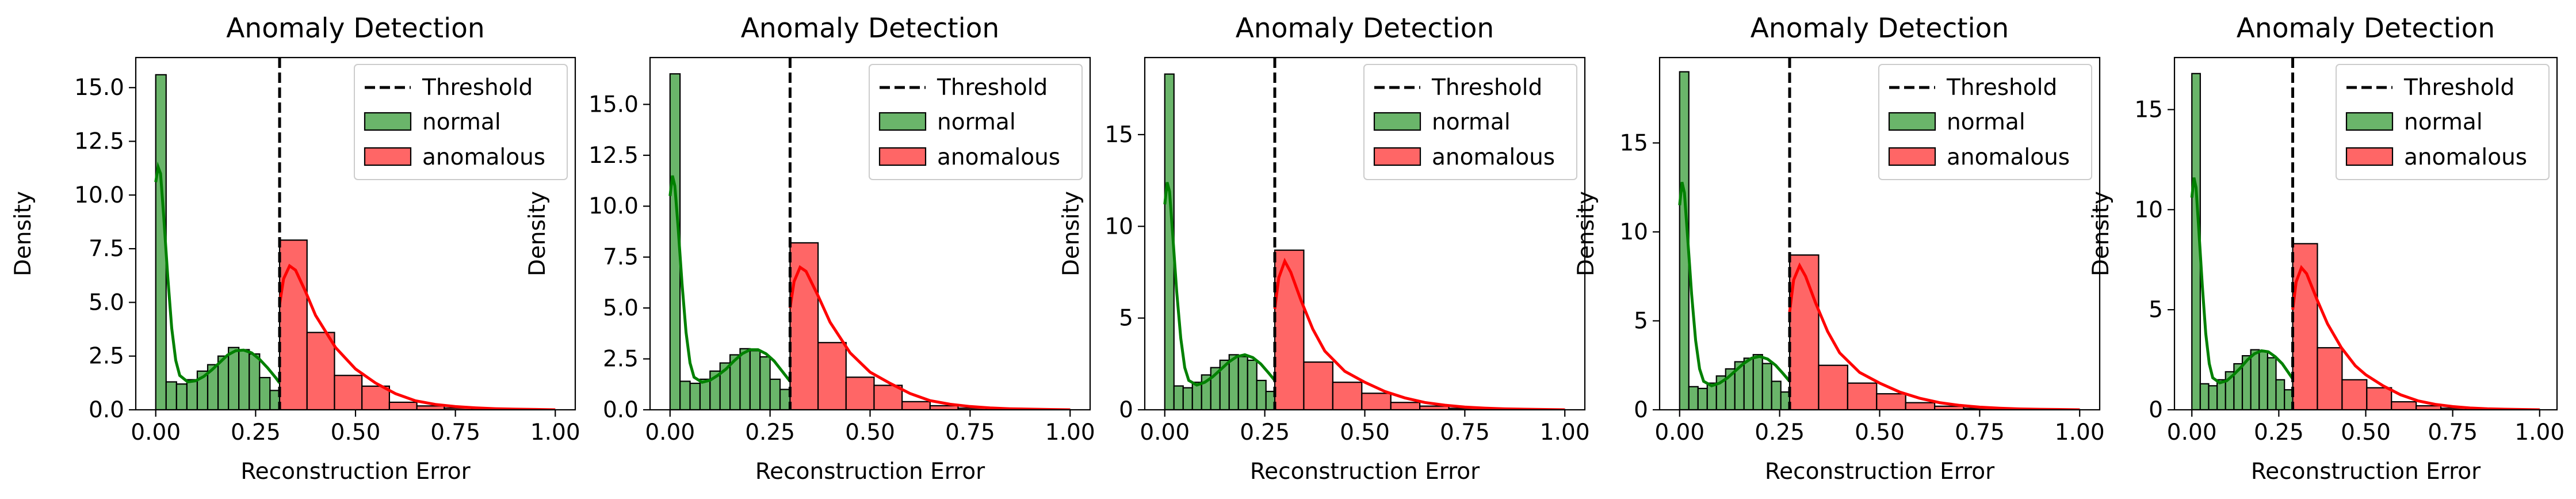  Describe the element at coordinates (621, 258) in the screenshot. I see `y-tick-label: 7.5` at that location.